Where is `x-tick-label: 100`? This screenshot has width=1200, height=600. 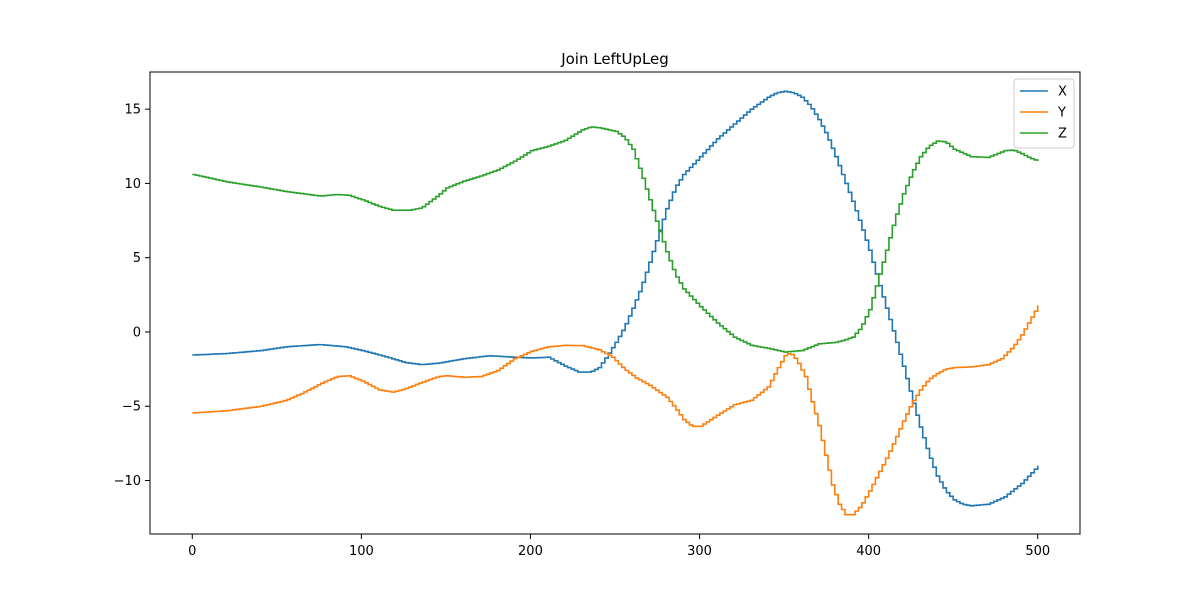 x-tick-label: 100 is located at coordinates (361, 551).